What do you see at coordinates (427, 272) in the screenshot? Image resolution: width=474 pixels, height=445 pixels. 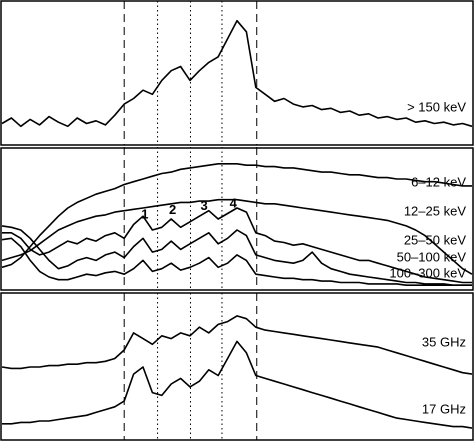 I see `series-label: 100–300 keV` at bounding box center [427, 272].